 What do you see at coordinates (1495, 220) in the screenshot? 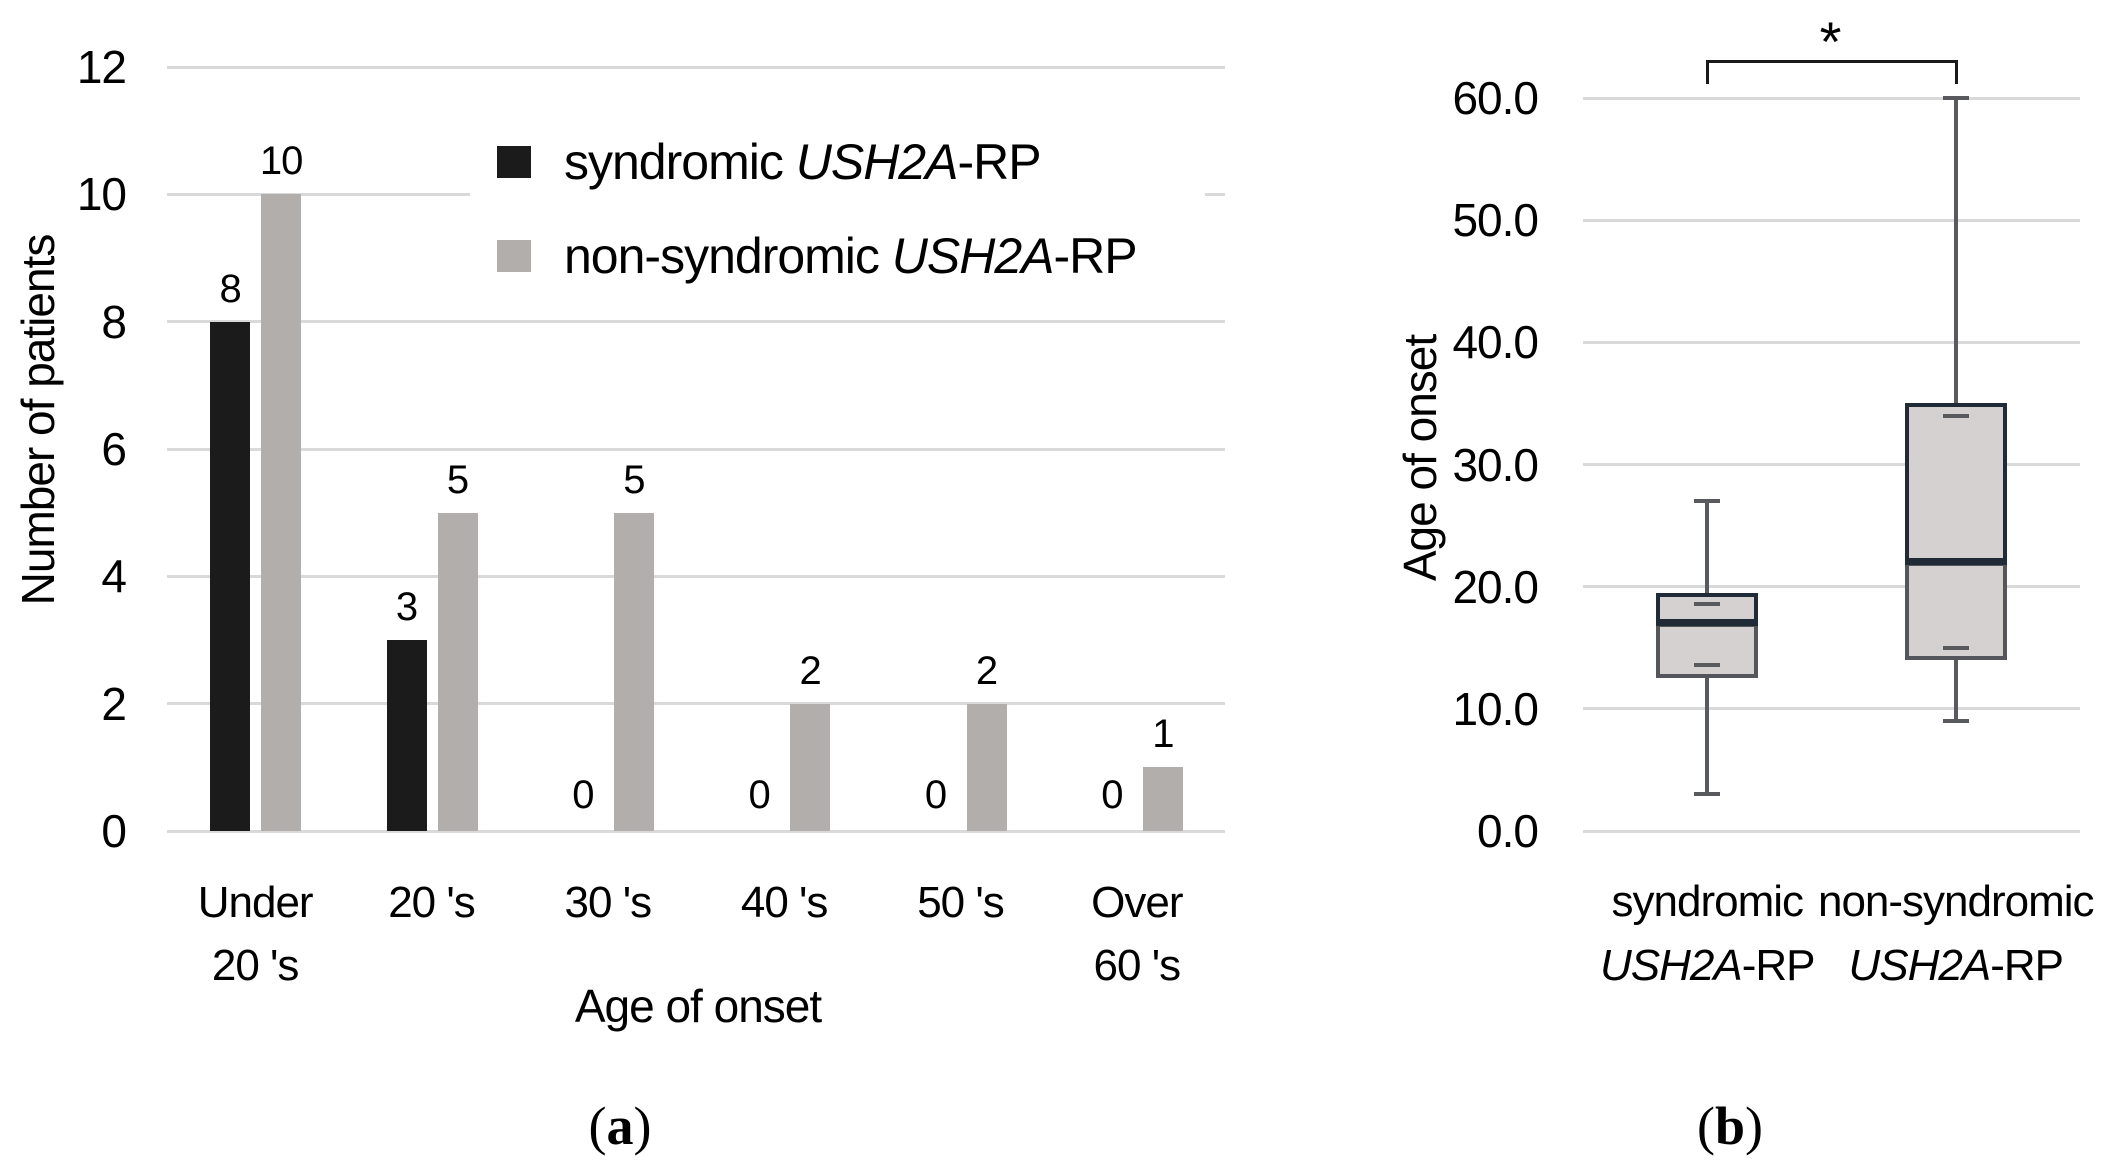
I see `y-tick-label: 50.0` at bounding box center [1495, 220].